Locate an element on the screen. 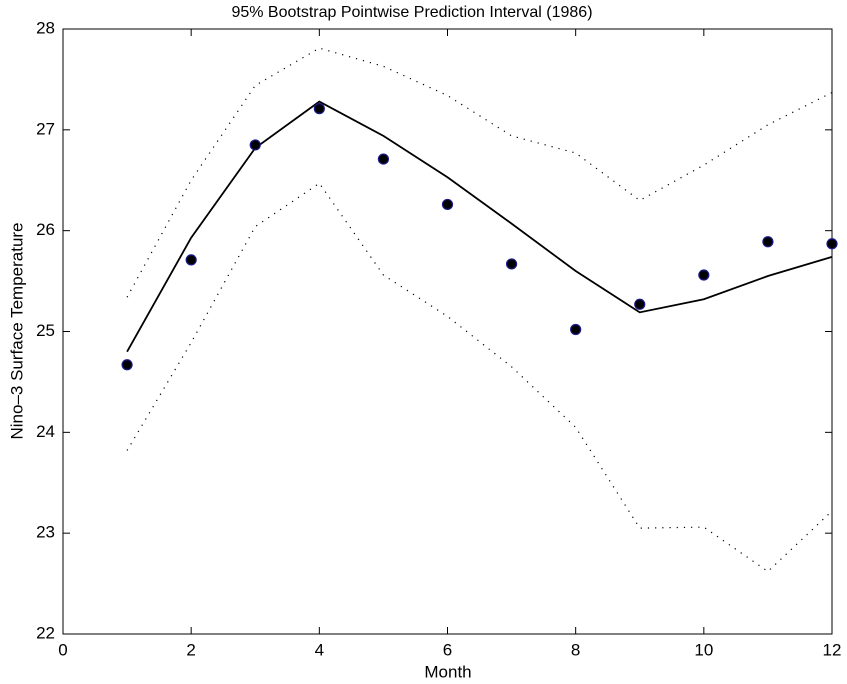 The height and width of the screenshot is (684, 847). x-tick-label: 12 is located at coordinates (832, 649).